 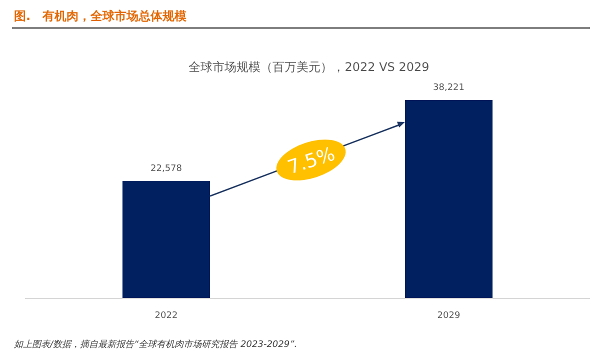 What do you see at coordinates (166, 169) in the screenshot?
I see `data-label: 22,578` at bounding box center [166, 169].